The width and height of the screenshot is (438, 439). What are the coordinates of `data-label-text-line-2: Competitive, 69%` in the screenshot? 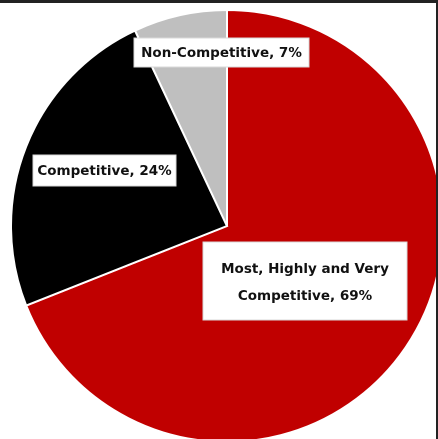 It's located at (305, 296).